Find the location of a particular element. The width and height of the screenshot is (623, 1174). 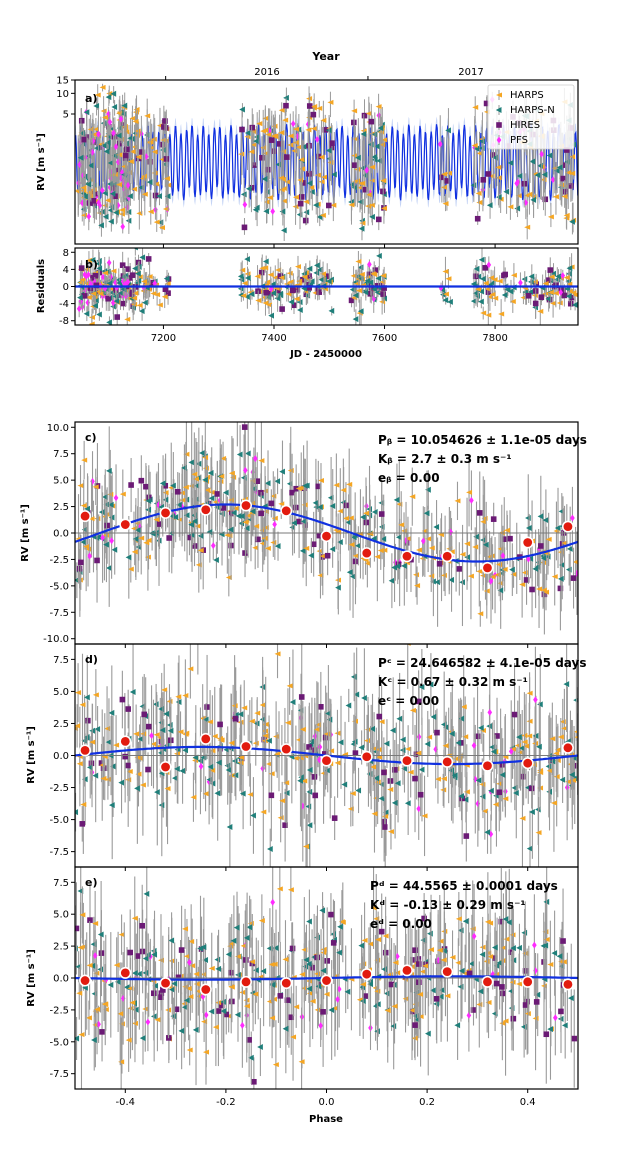

panel-c-ytick-label: 5.0 is located at coordinates (61, 481).